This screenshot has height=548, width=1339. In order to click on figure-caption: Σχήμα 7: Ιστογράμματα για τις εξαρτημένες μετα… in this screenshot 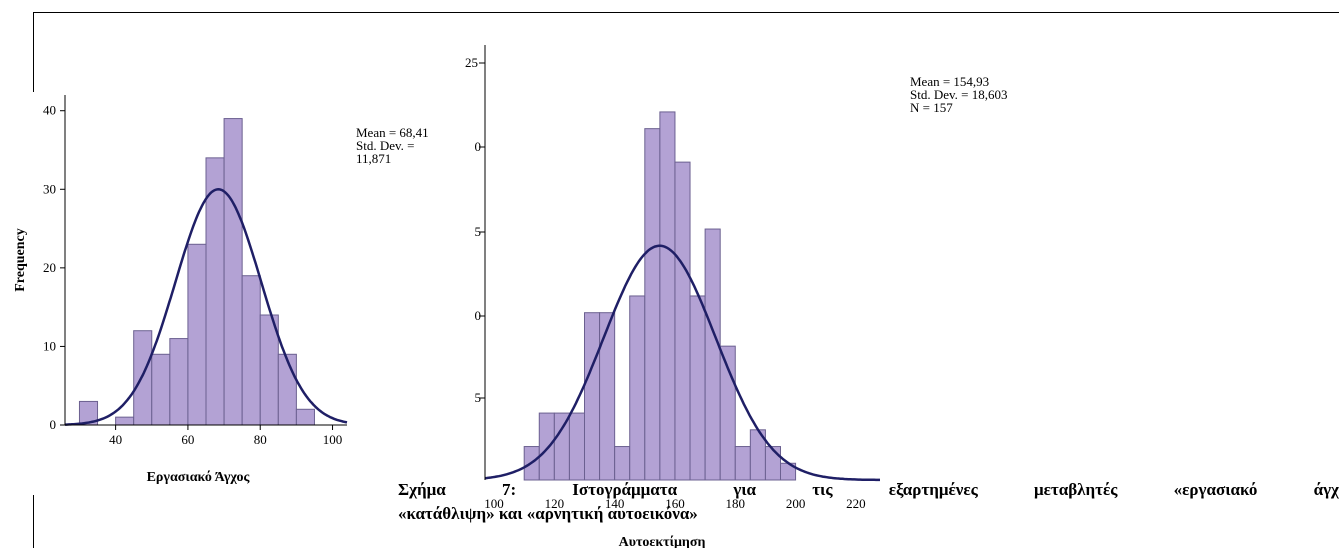, I will do `click(868, 502)`.